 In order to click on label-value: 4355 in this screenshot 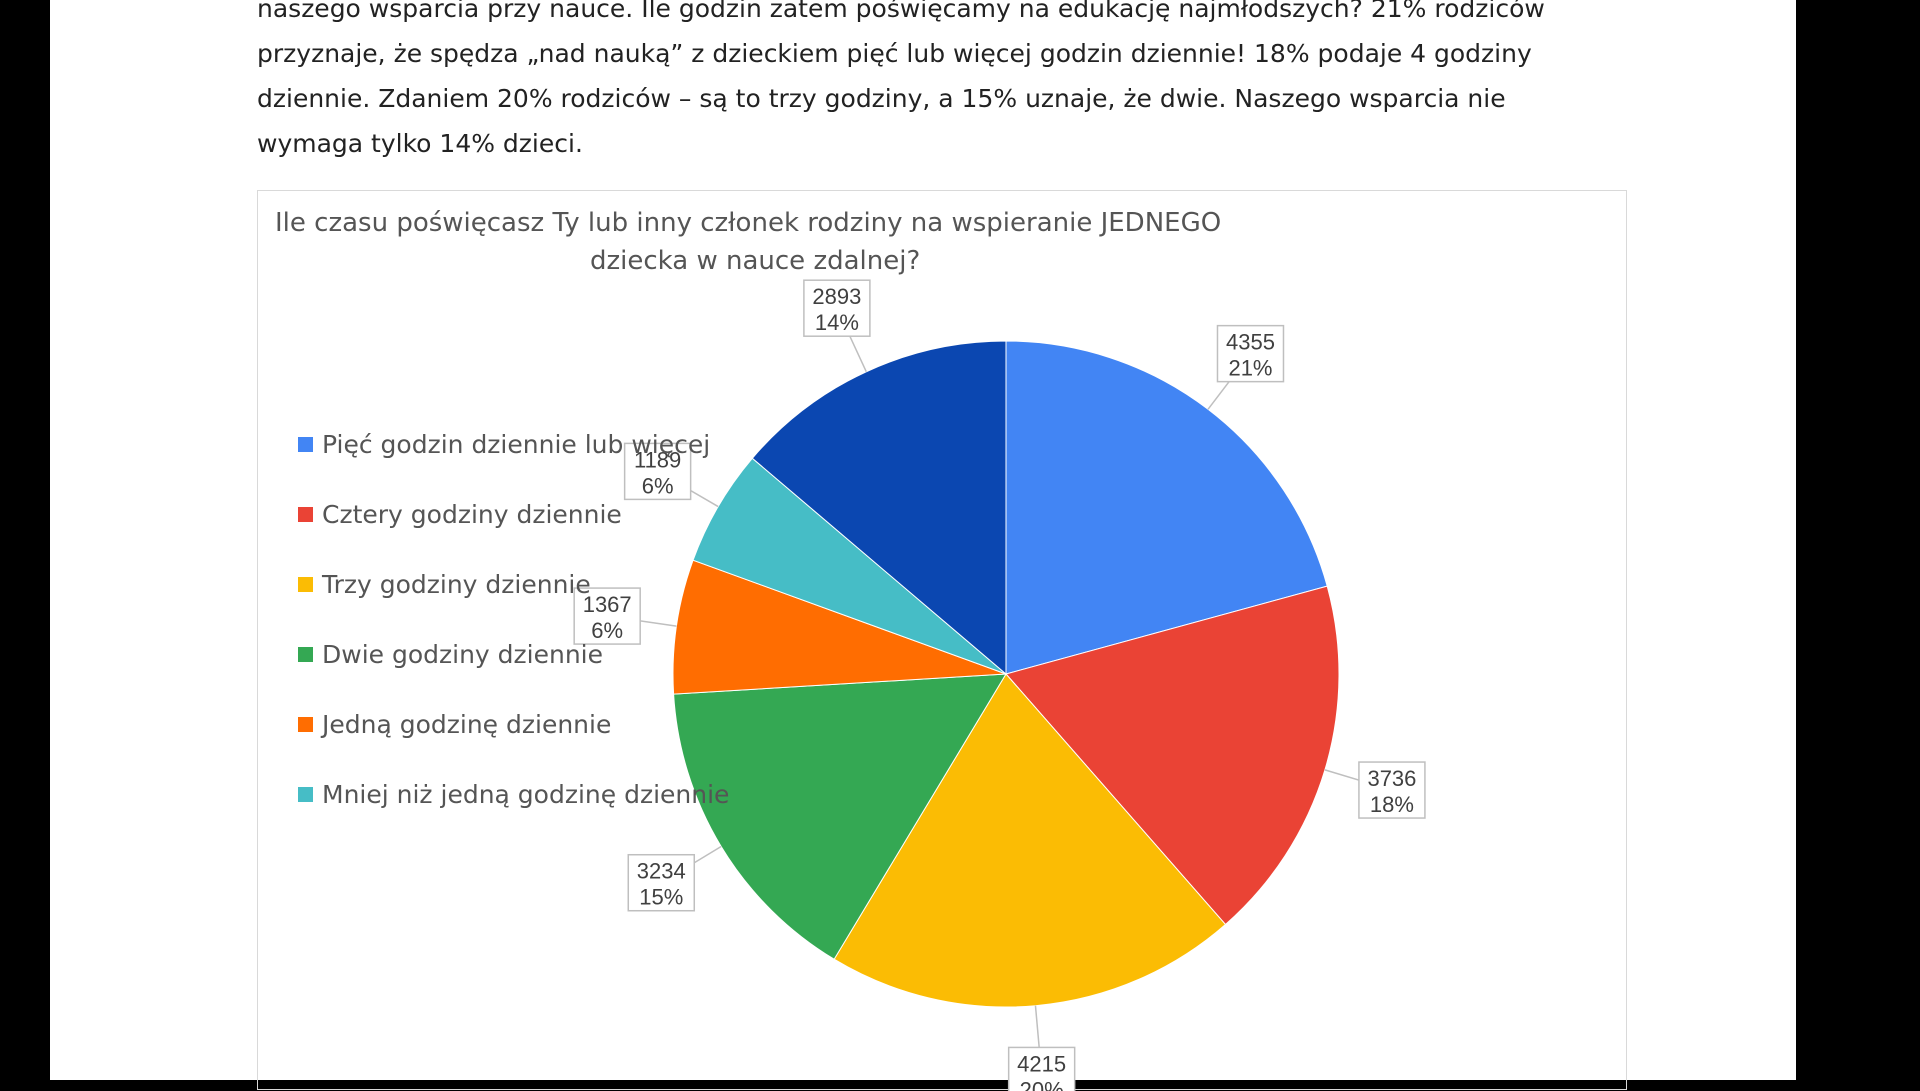, I will do `click(1250, 342)`.